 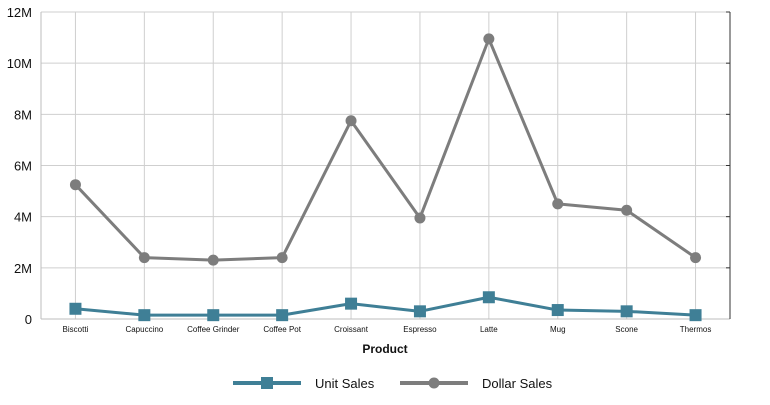 What do you see at coordinates (23, 268) in the screenshot?
I see `y-tick-label: 2M` at bounding box center [23, 268].